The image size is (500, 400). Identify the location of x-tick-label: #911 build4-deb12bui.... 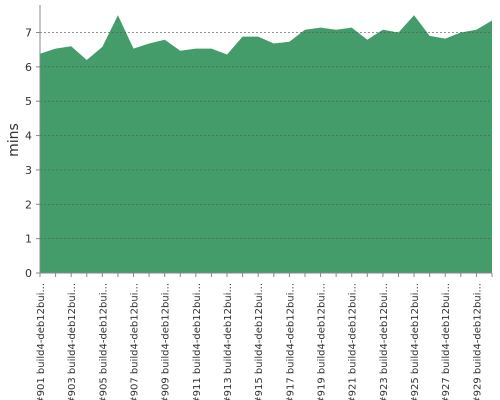
(197, 341).